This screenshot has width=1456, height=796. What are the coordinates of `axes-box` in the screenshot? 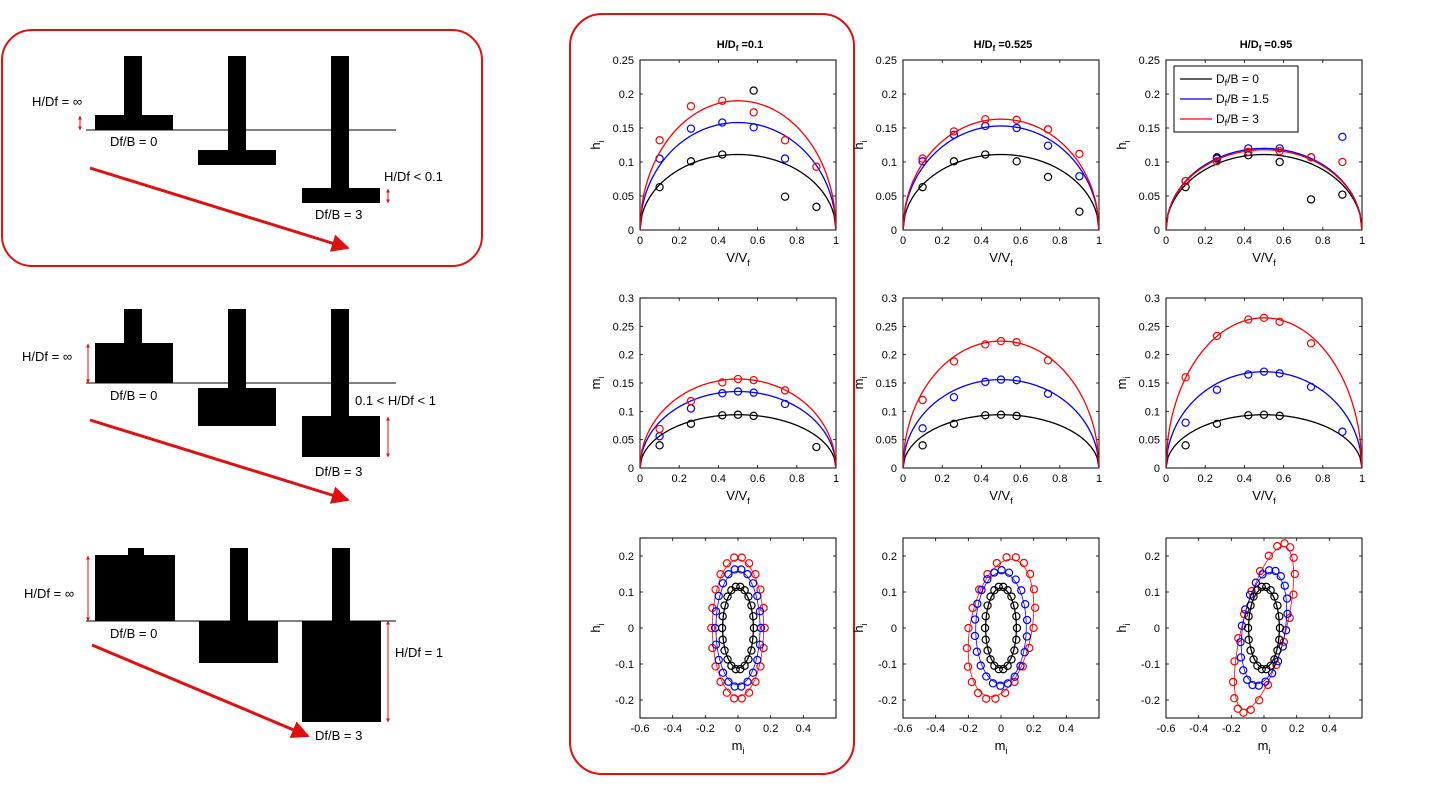 It's located at (1264, 383).